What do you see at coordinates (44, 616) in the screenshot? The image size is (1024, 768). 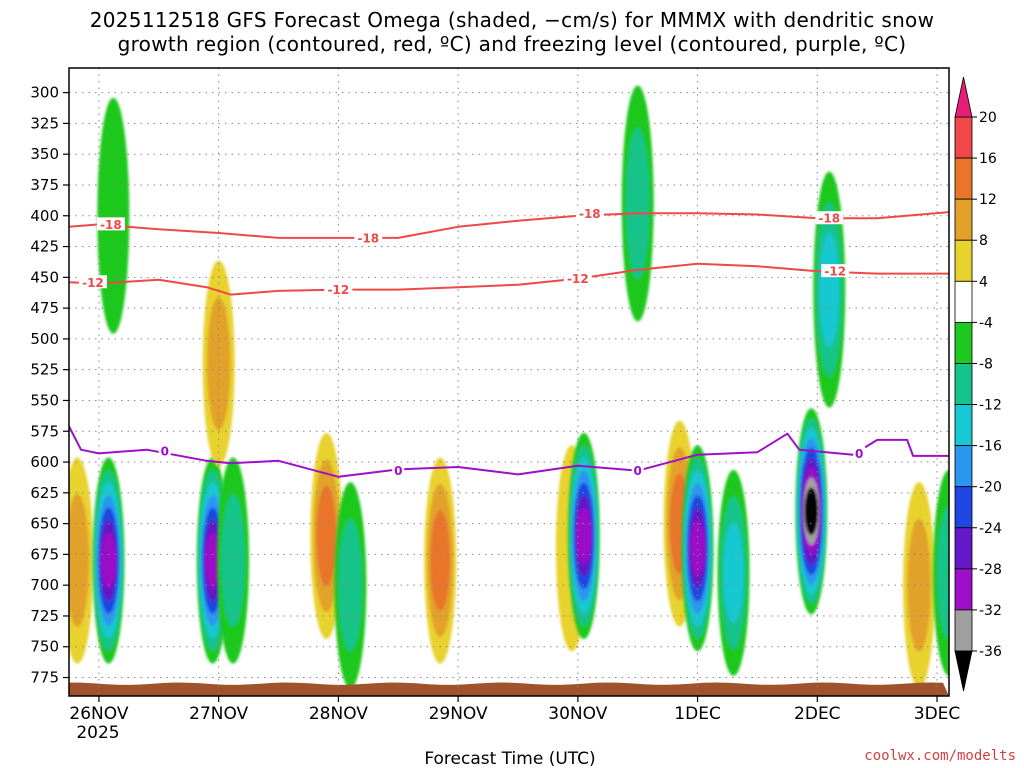 I see `y-tick-label-725: 725` at bounding box center [44, 616].